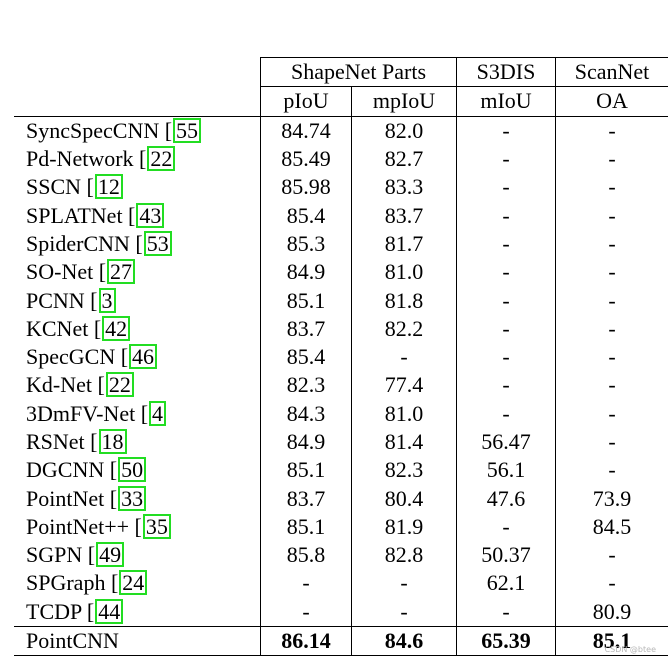 Image resolution: width=669 pixels, height=660 pixels. I want to click on citation-link: 53, so click(157, 243).